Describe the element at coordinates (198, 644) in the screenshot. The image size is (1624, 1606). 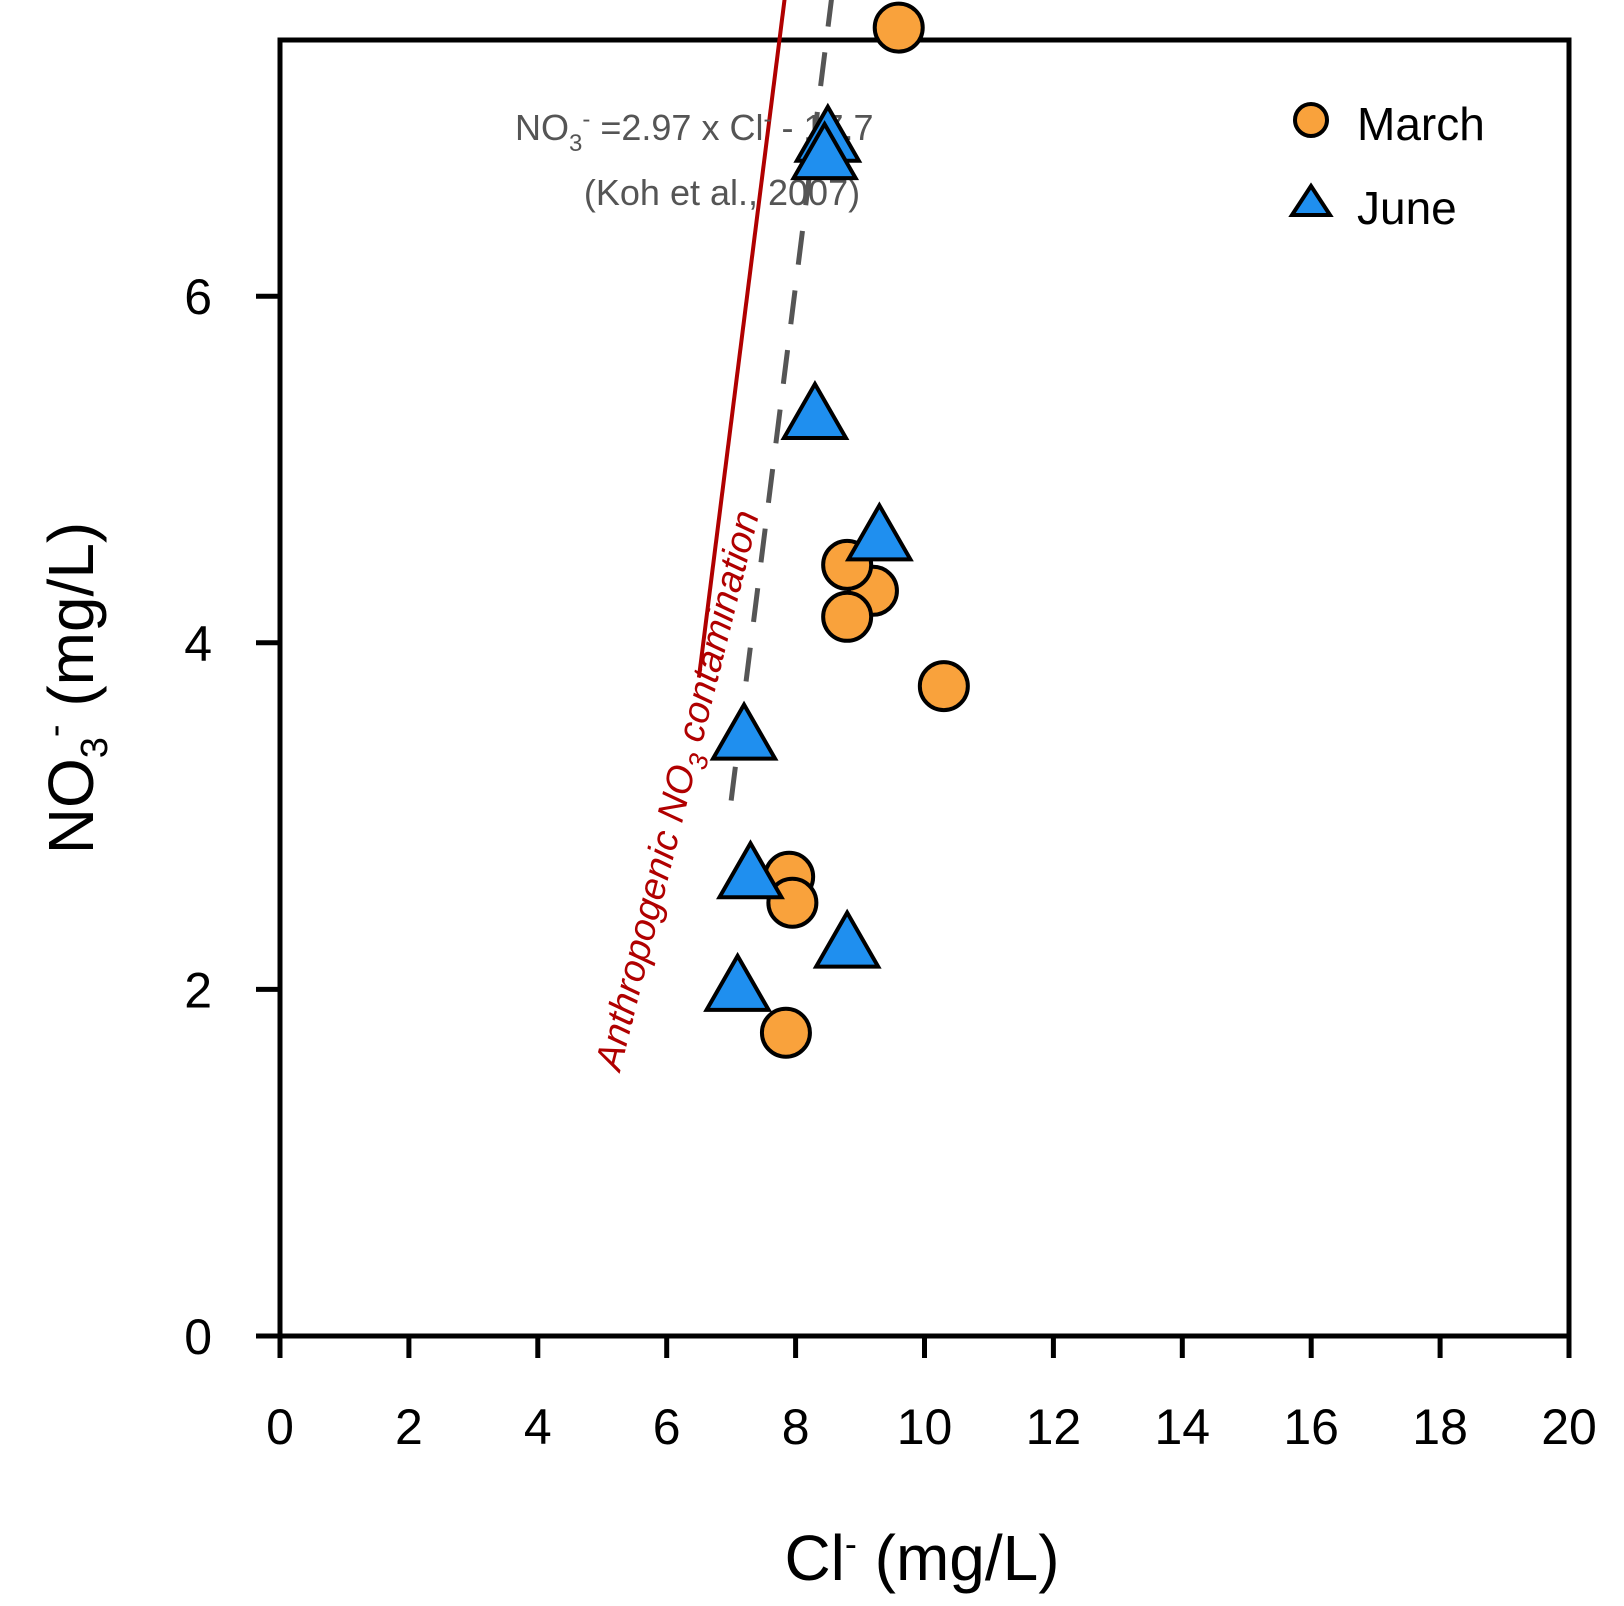
I see `y-tick-label: 4` at that location.